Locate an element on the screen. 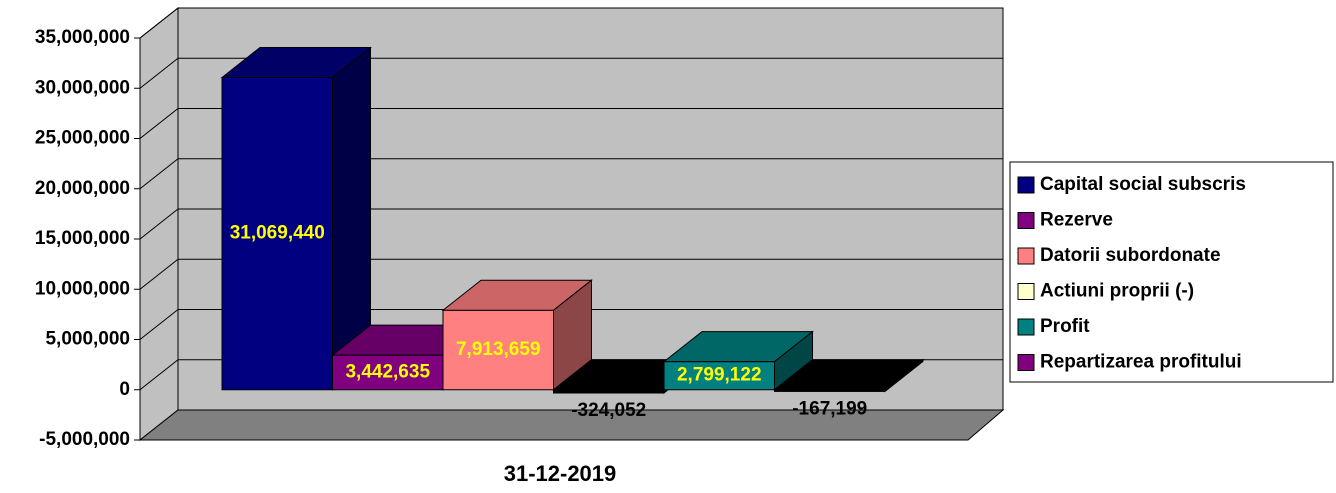 The image size is (1336, 493). data-label: -167,199 is located at coordinates (829, 408).